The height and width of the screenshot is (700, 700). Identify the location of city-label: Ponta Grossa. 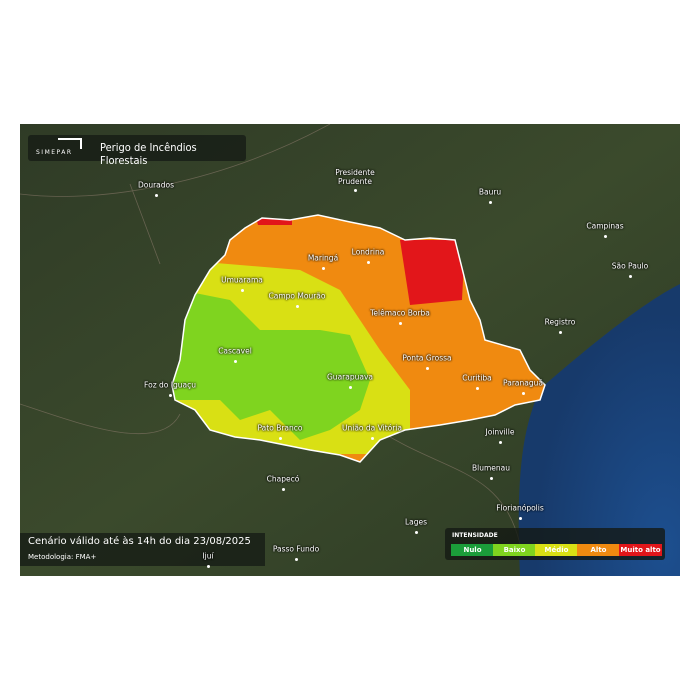
(427, 358).